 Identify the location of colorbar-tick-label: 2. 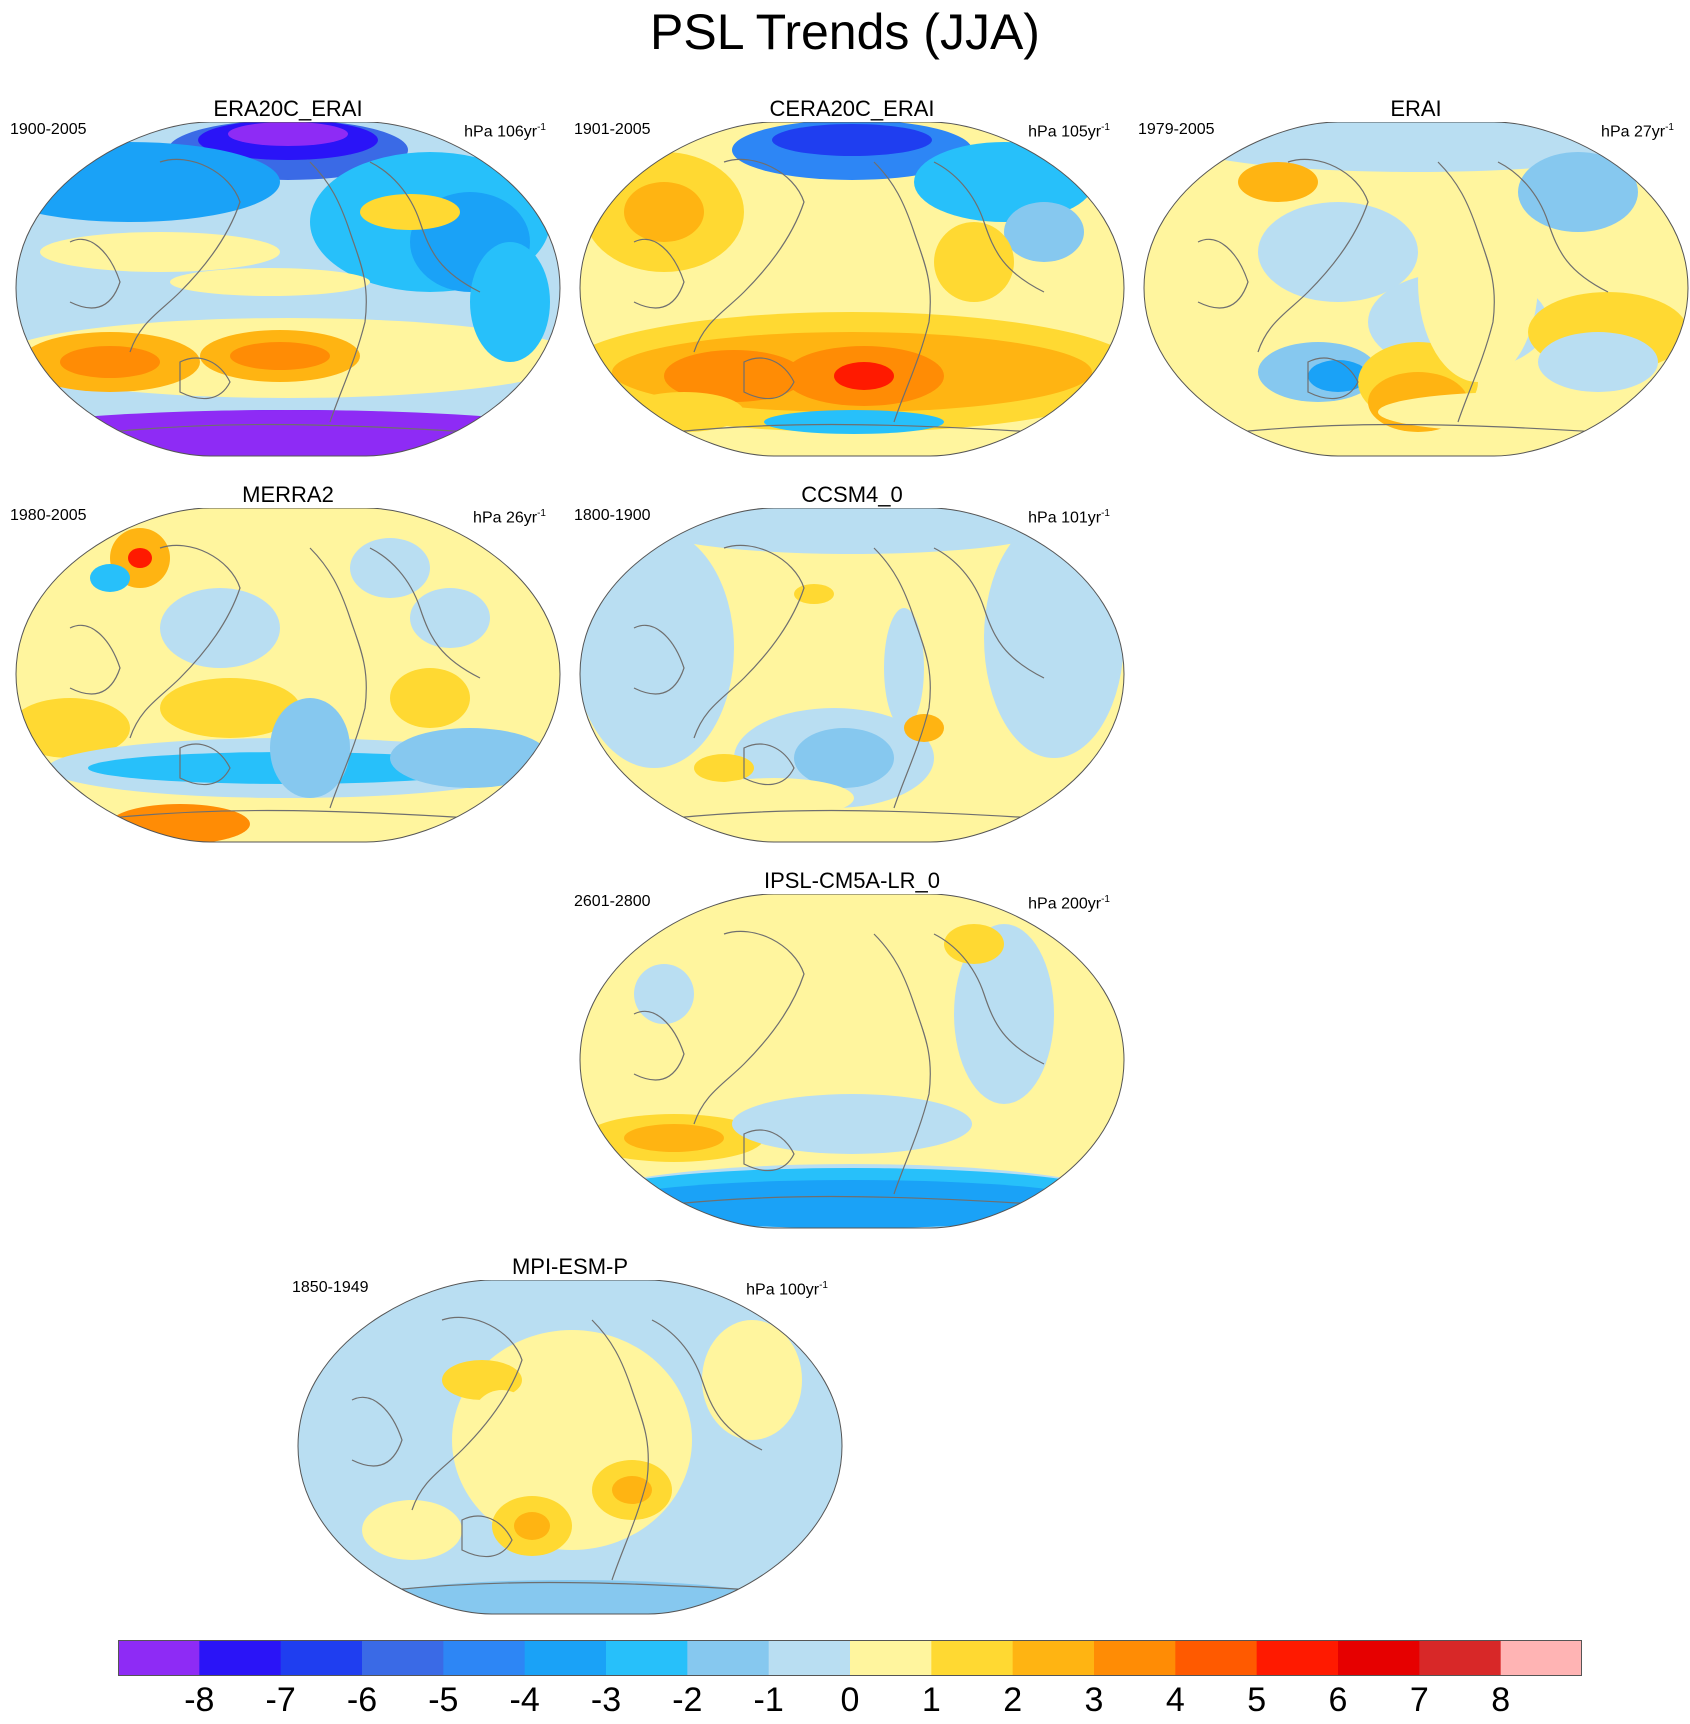
(1013, 1700).